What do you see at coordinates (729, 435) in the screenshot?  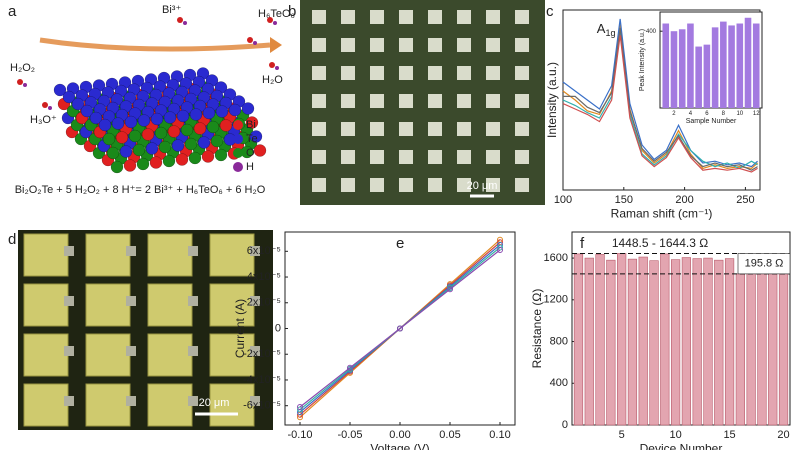 I see `x-tick-label: 15` at bounding box center [729, 435].